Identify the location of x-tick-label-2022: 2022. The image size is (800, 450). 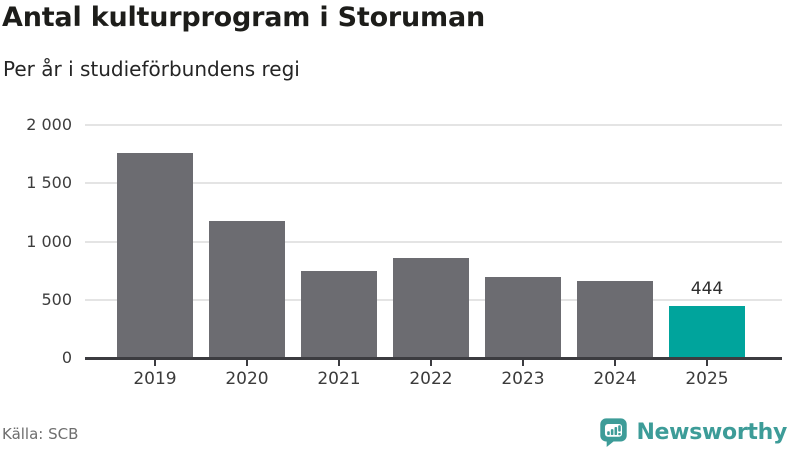
(431, 379).